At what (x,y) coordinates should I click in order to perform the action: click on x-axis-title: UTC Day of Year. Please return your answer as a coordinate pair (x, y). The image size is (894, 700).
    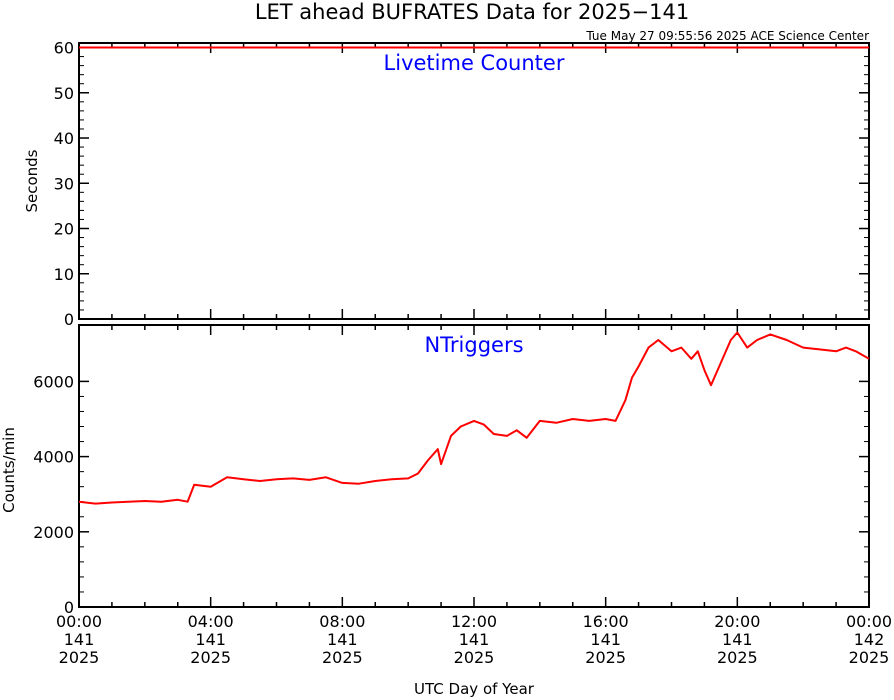
    Looking at the image, I should click on (474, 689).